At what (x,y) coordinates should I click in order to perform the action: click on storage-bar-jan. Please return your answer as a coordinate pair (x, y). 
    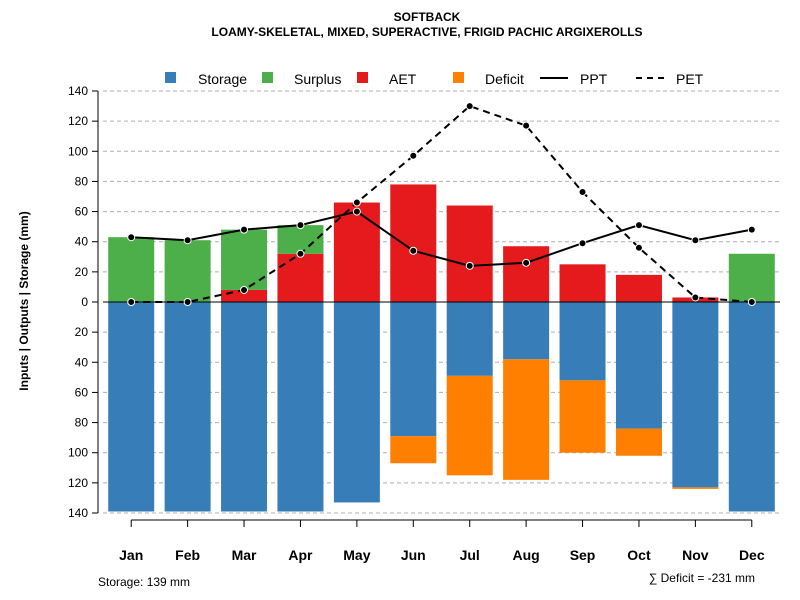
    Looking at the image, I should click on (131, 407).